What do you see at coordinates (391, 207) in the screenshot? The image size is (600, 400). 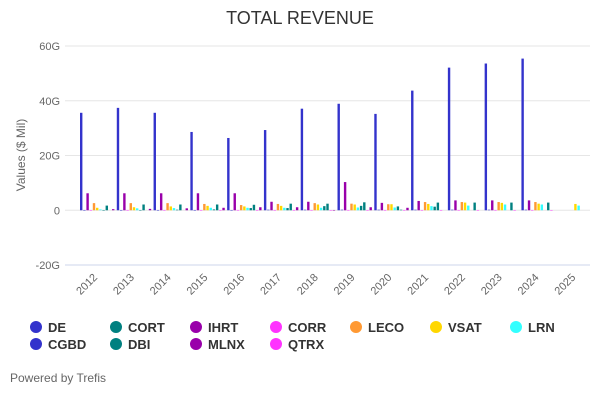 I see `bar-vsat-2020` at bounding box center [391, 207].